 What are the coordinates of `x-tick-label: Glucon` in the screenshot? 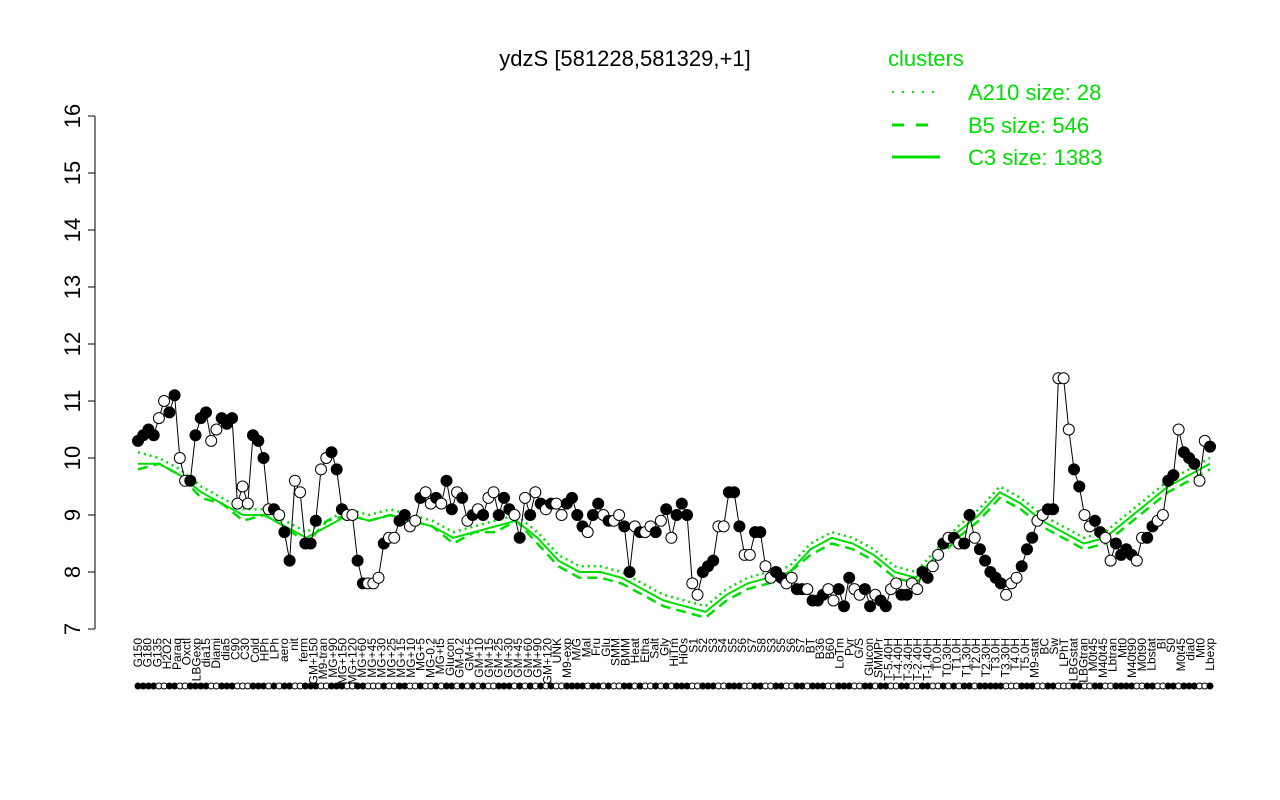 It's located at (450, 657).